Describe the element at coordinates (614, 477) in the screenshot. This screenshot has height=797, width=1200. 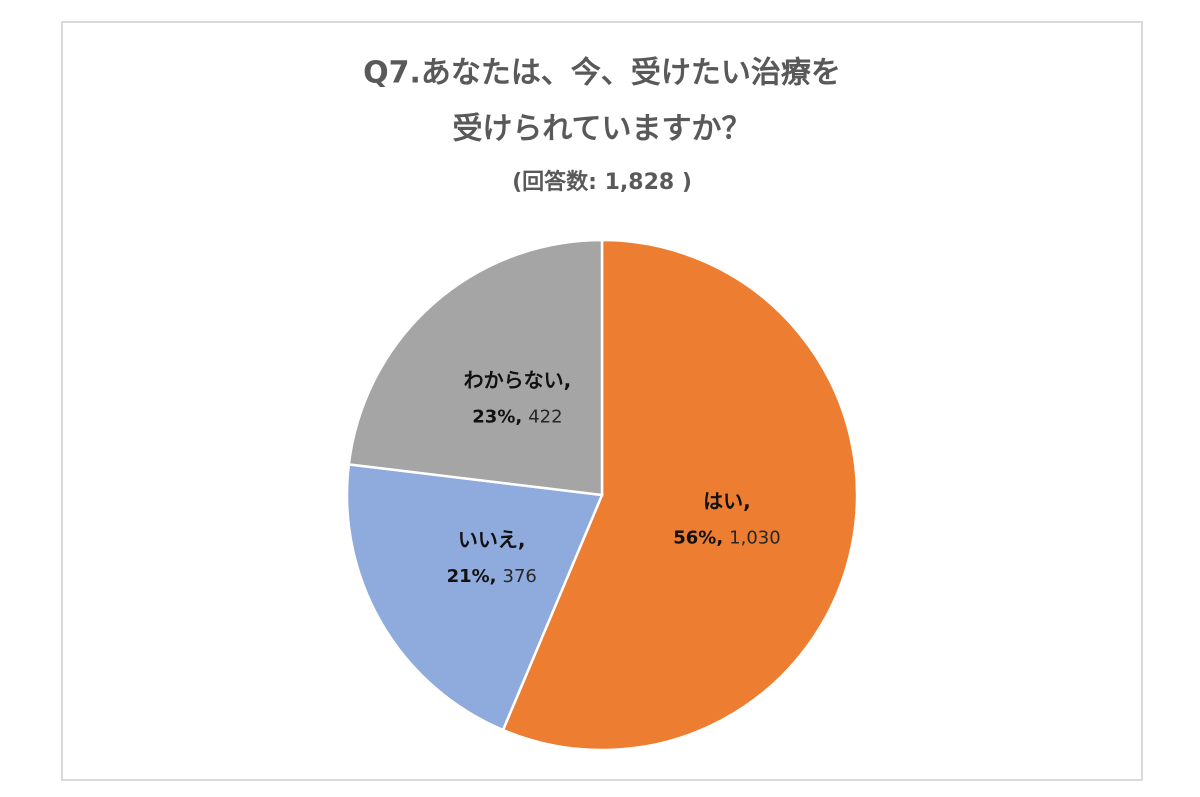
I see `data-labels: はい, 56%, 1,030 いいえ, 21%, 376 わからない, 23%, 422` at that location.